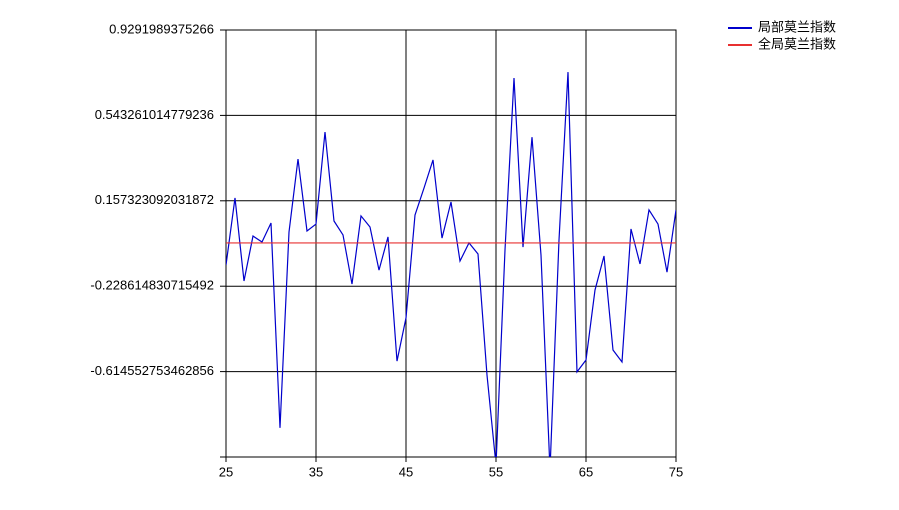 The image size is (899, 510). What do you see at coordinates (152, 370) in the screenshot?
I see `y-tick-label: -0.614552753462856` at bounding box center [152, 370].